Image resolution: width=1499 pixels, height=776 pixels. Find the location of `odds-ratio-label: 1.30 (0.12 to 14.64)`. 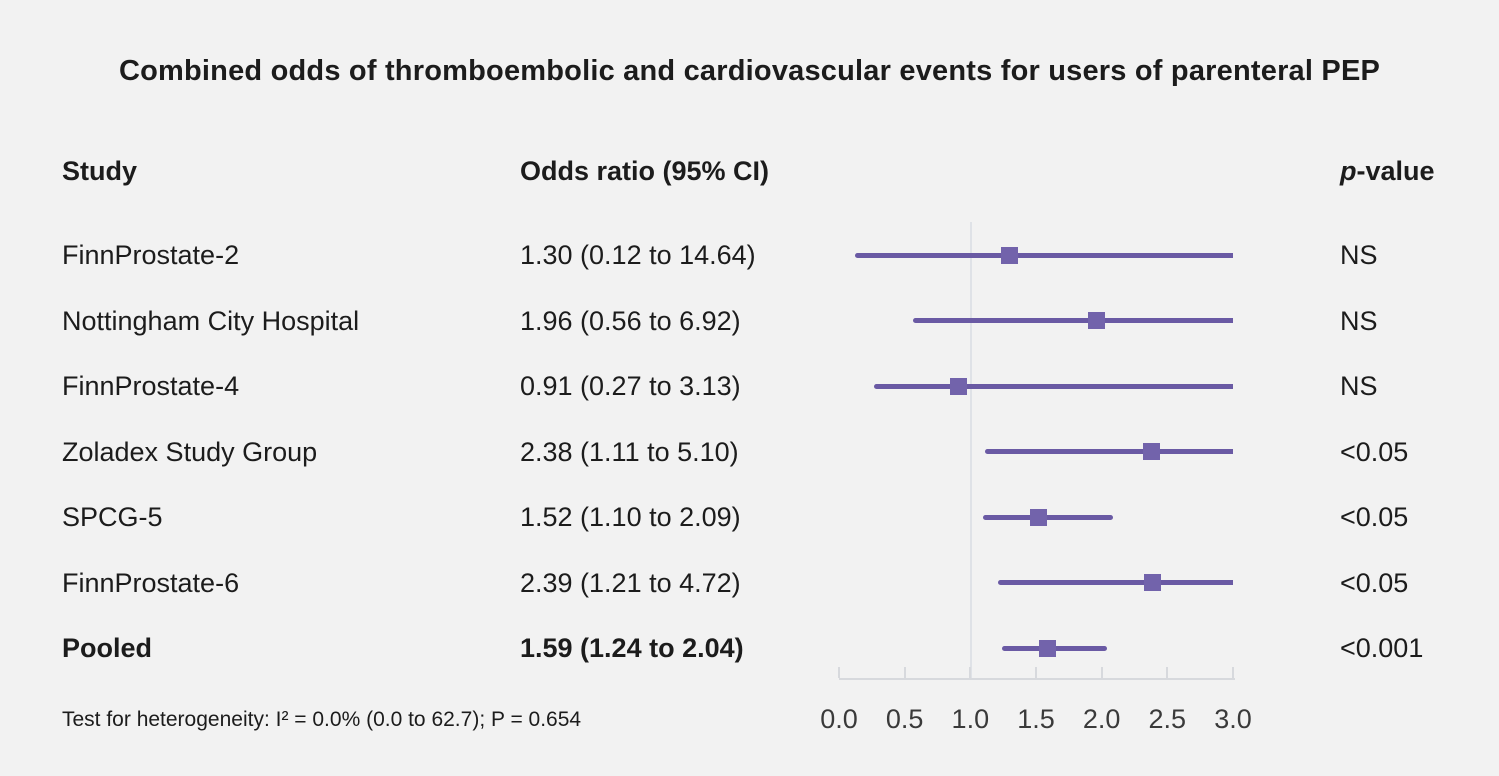

odds-ratio-label: 1.30 (0.12 to 14.64) is located at coordinates (638, 255).